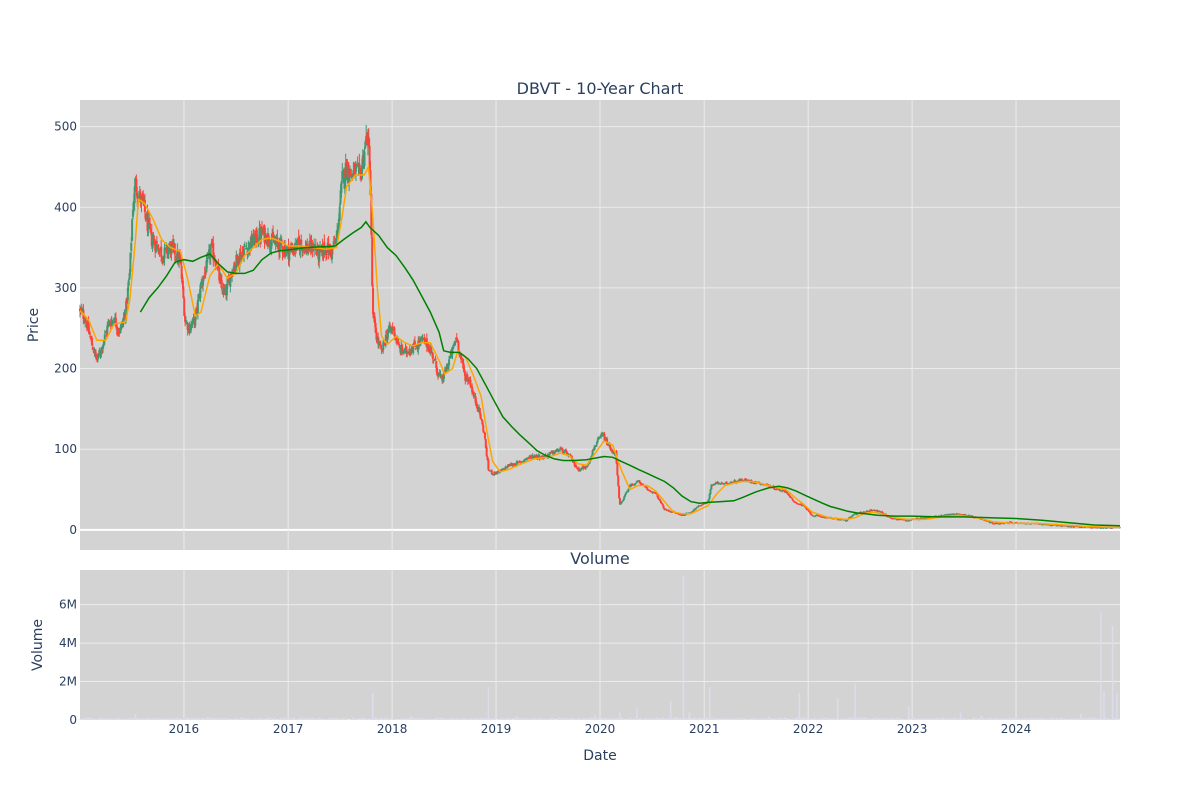 This screenshot has width=1200, height=800. I want to click on volume-x-ticks: 2016 2017 2018 2019 2020 2021 2022 2023 2024, so click(600, 729).